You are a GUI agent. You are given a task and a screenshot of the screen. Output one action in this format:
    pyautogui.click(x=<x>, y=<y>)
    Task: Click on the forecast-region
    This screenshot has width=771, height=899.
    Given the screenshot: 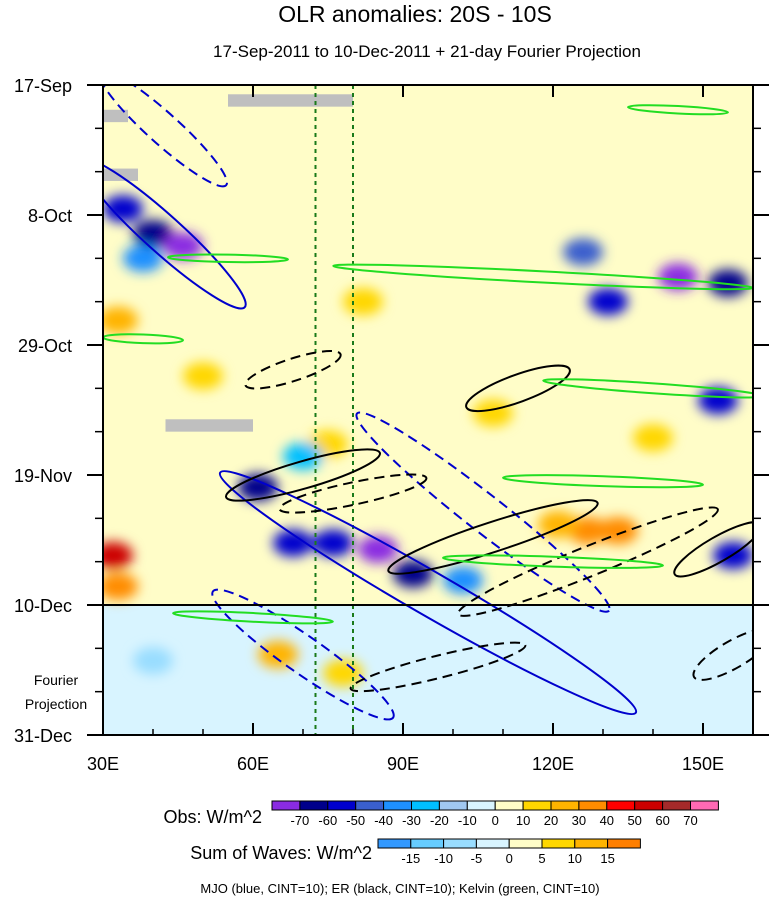 What is the action you would take?
    pyautogui.click(x=428, y=670)
    